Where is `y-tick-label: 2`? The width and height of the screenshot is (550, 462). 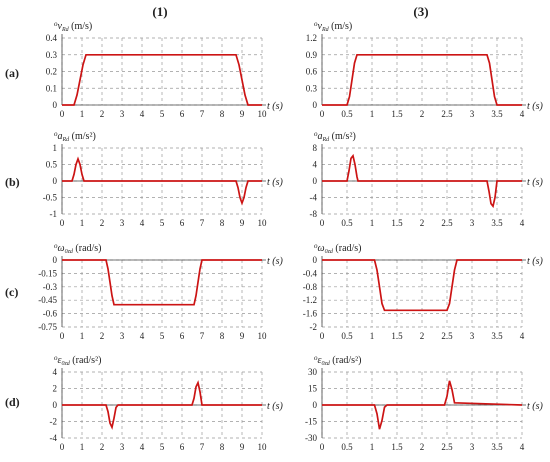 y-tick-label: 2 is located at coordinates (55, 389).